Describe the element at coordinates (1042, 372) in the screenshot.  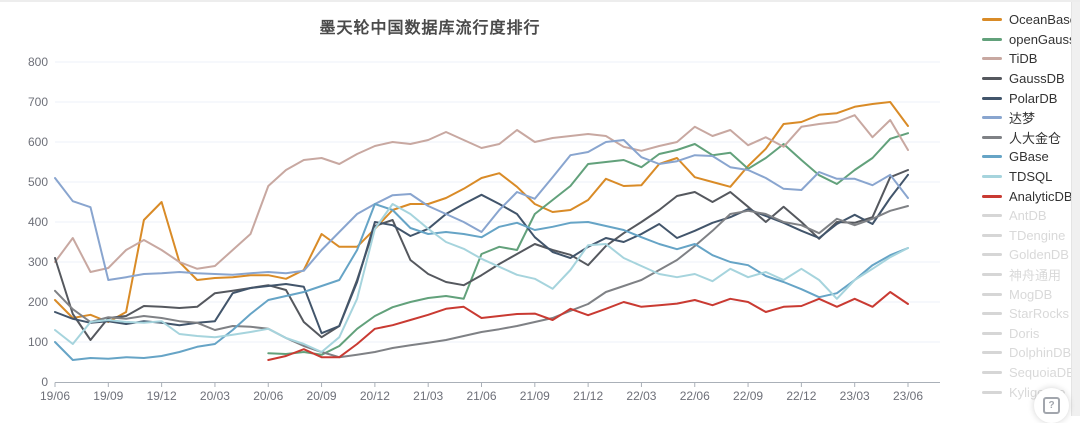
I see `legend-label: SequoiaDB` at that location.